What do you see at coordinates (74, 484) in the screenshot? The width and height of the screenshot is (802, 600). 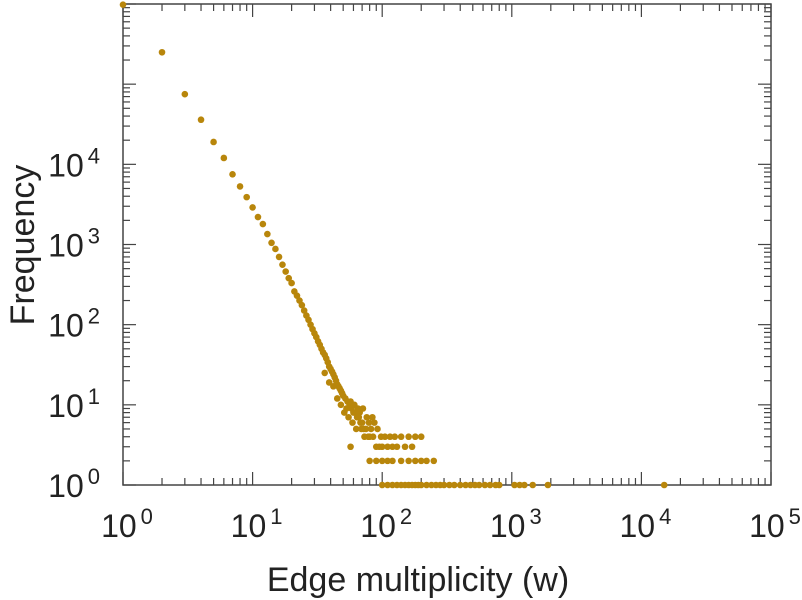 I see `y-tick-label: 10 0` at bounding box center [74, 484].